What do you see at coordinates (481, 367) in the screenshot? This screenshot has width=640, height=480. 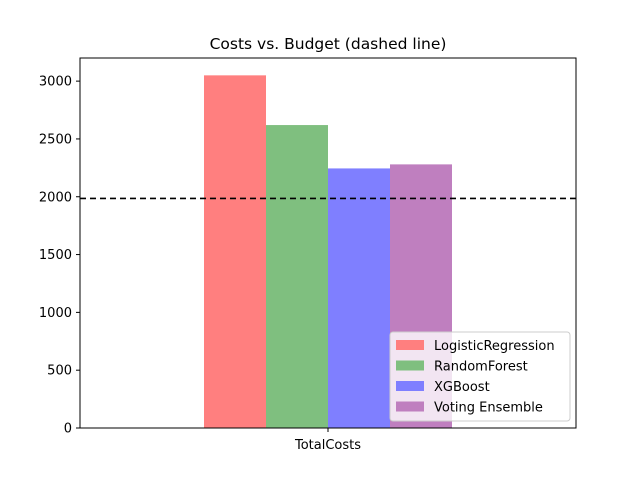 I see `legend-label: RandomForest` at bounding box center [481, 367].